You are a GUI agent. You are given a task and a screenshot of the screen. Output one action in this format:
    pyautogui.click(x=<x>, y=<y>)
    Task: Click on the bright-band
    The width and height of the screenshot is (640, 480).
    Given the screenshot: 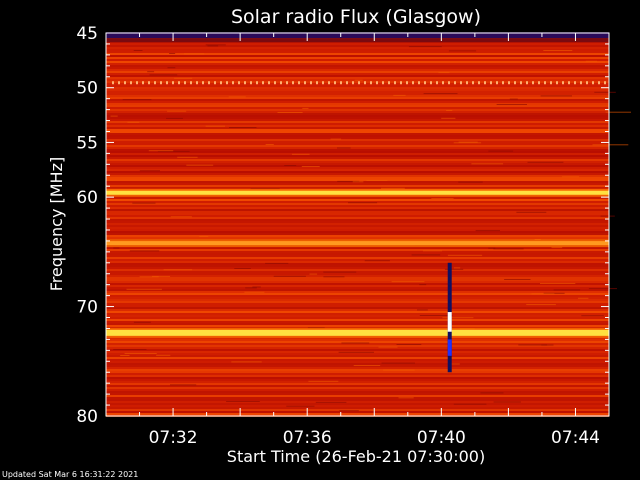 What is the action you would take?
    pyautogui.click(x=357, y=243)
    